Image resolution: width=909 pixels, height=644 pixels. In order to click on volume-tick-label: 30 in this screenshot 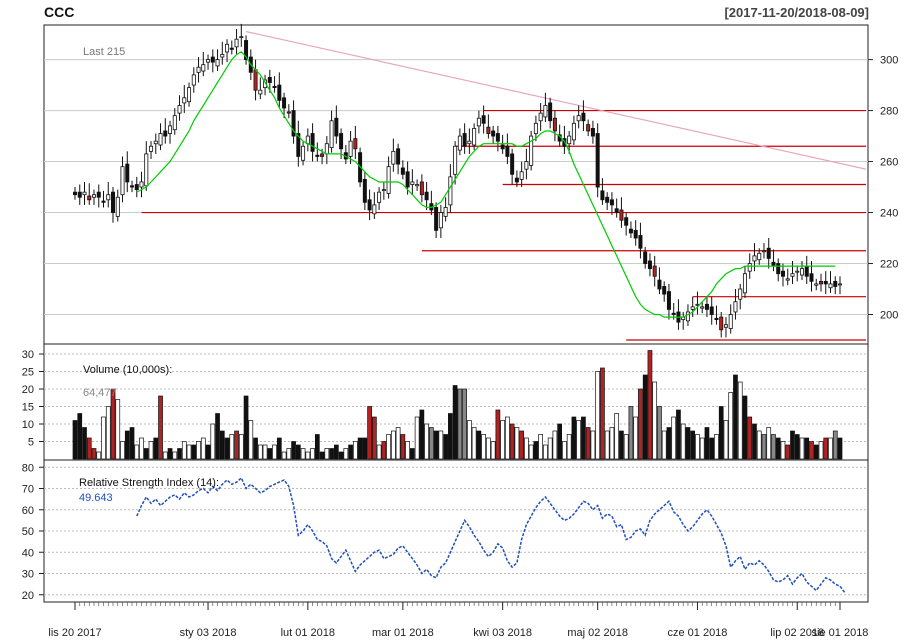, I will do `click(28, 355)`.